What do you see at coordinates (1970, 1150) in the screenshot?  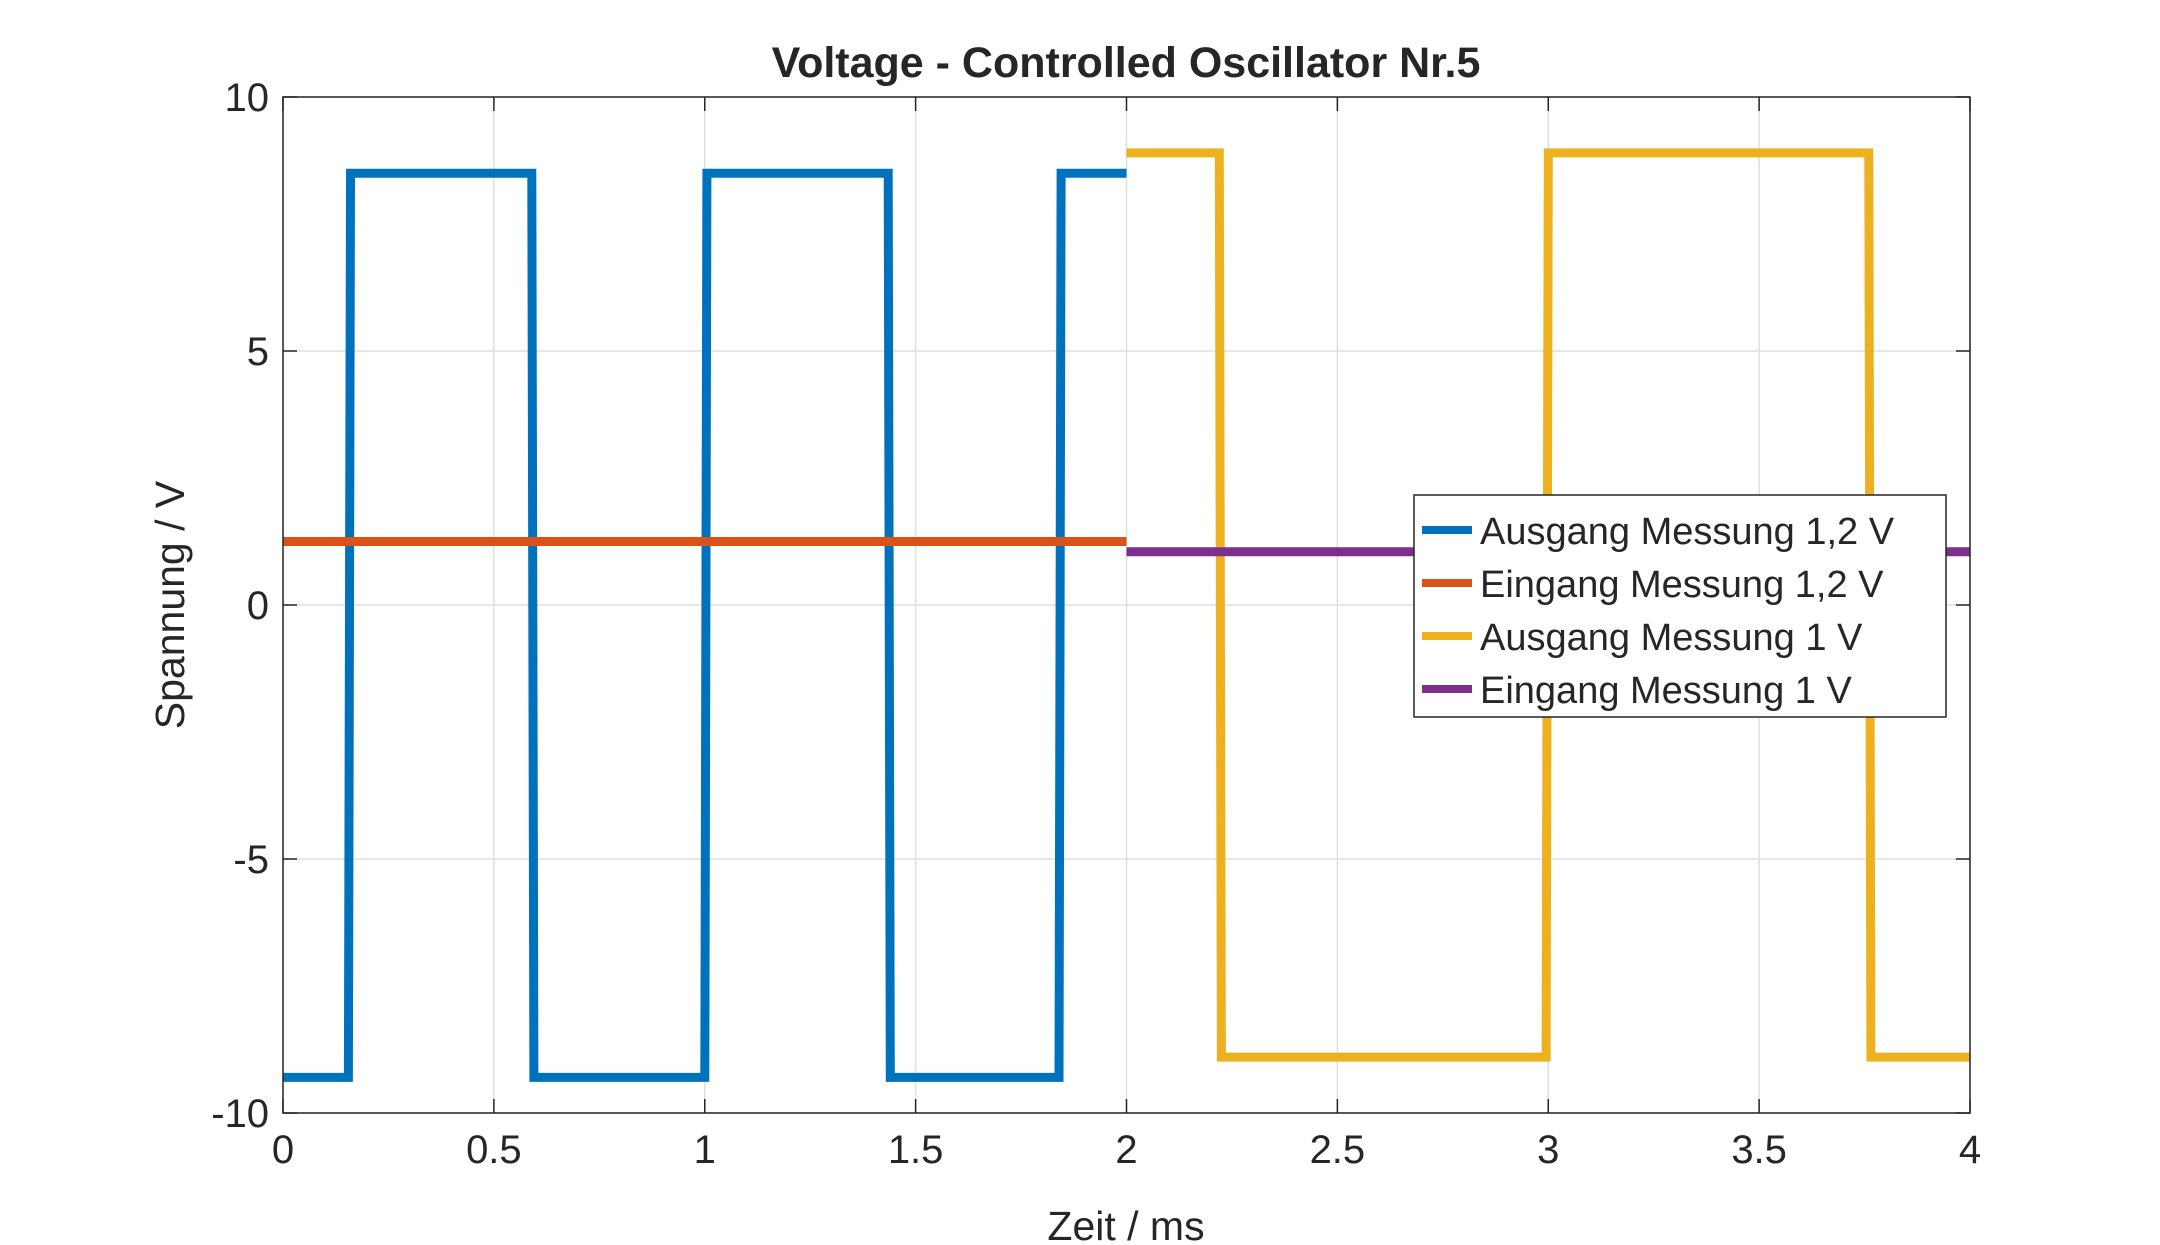 I see `x-tick-label: 4` at bounding box center [1970, 1150].